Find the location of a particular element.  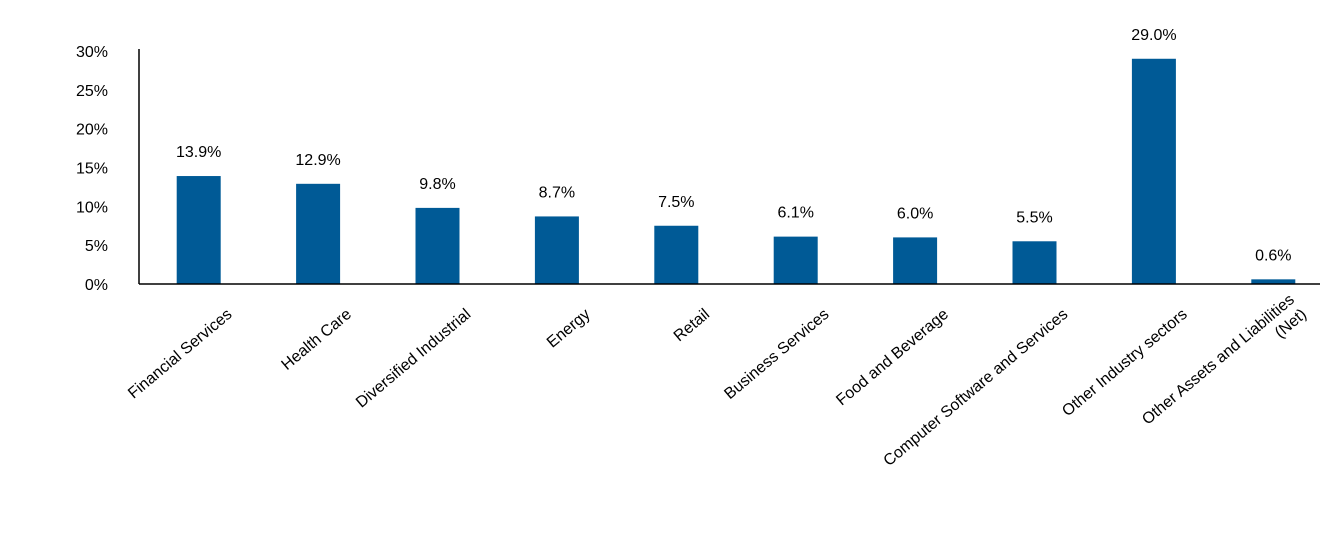

x-tick-label: Food and Beverage is located at coordinates (892, 357).